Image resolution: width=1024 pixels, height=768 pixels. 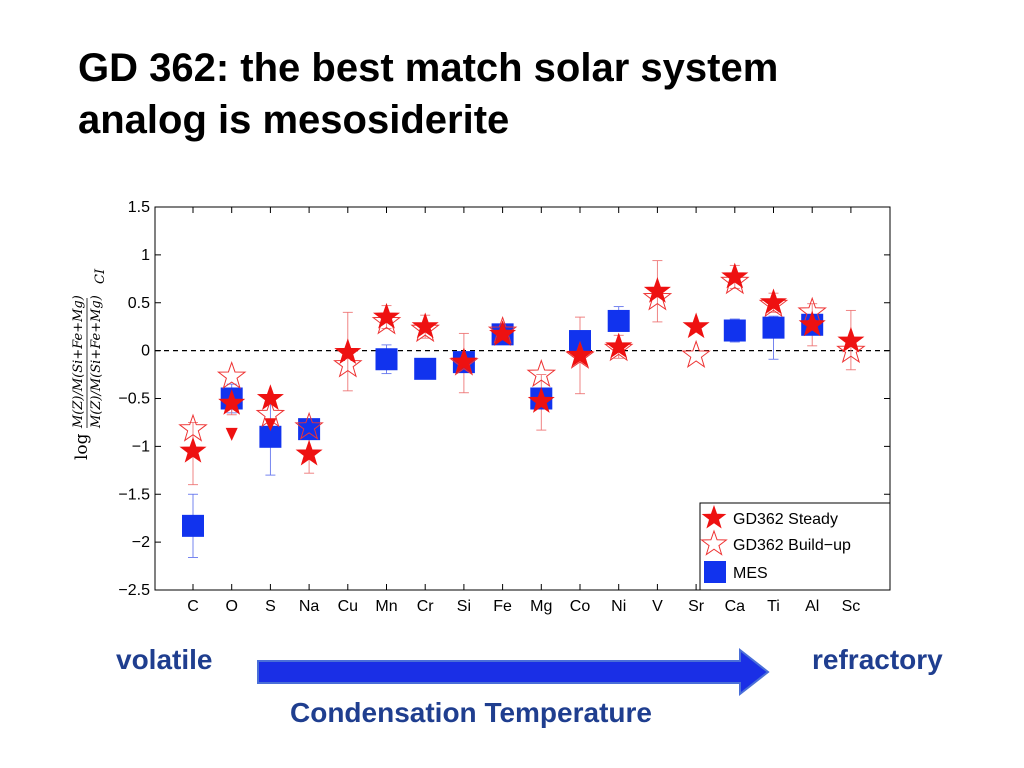 What do you see at coordinates (193, 525) in the screenshot?
I see `mes-point-c` at bounding box center [193, 525].